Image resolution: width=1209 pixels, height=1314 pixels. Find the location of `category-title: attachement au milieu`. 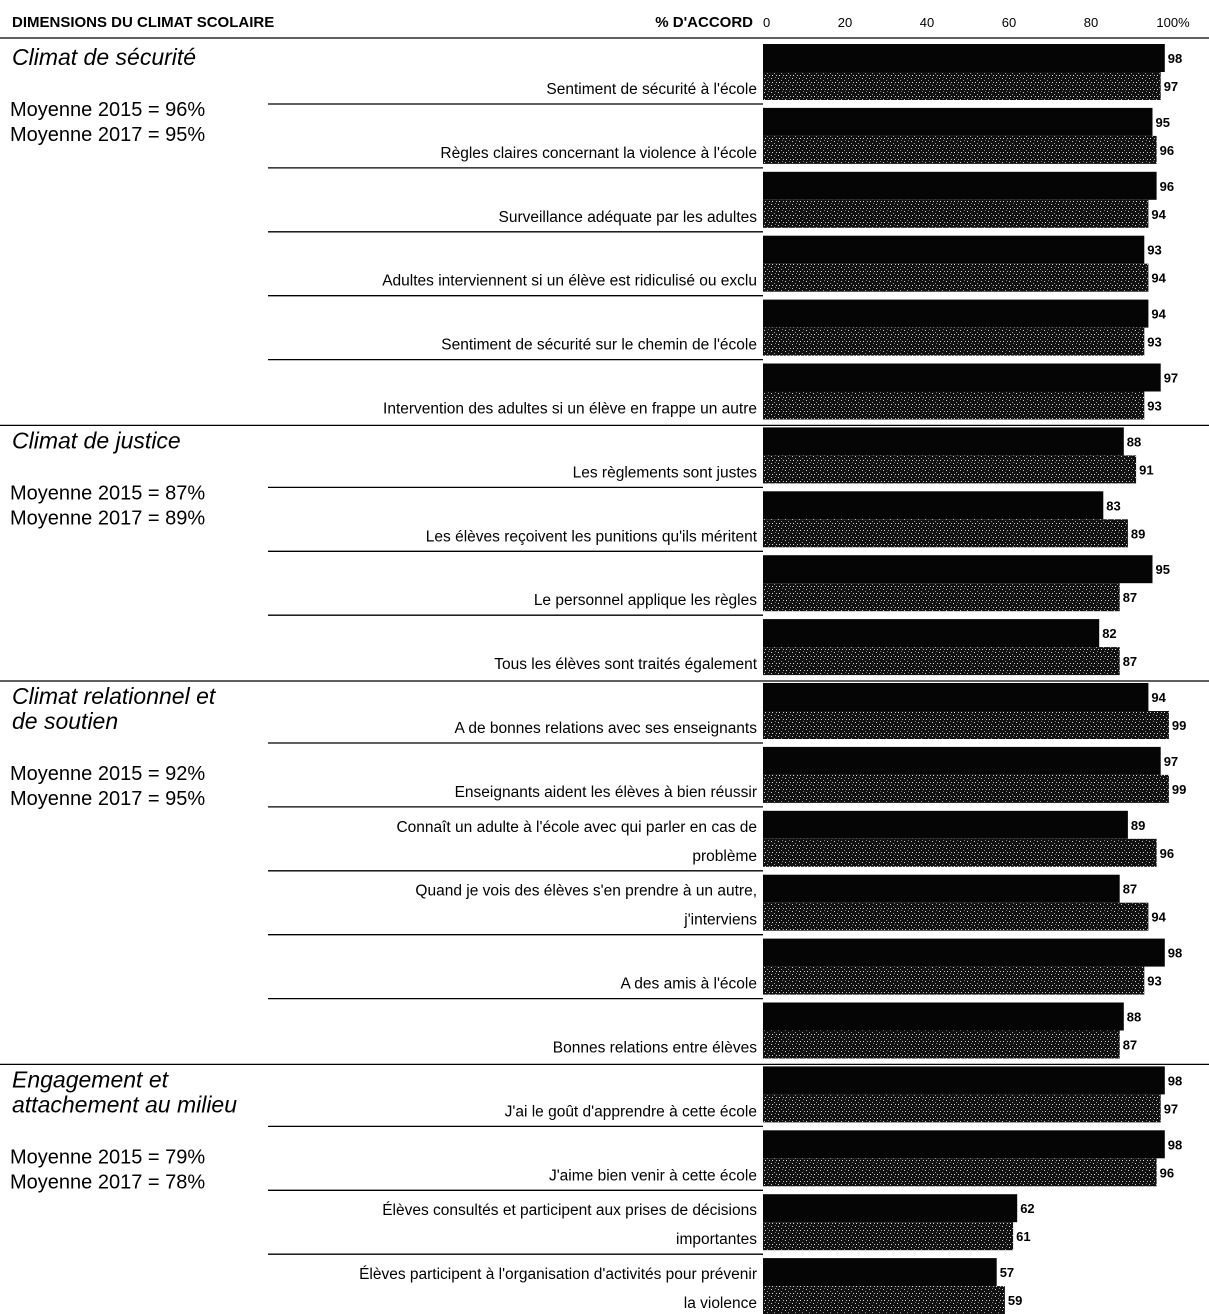

category-title: attachement au milieu is located at coordinates (124, 1104).